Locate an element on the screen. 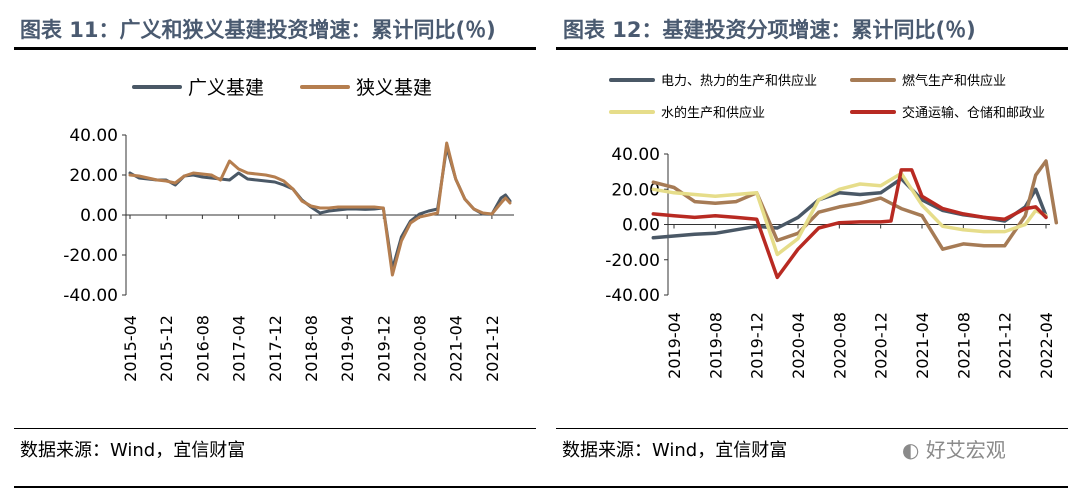 This screenshot has width=1080, height=498. right-x-tick-label: 2020-12 is located at coordinates (881, 345).